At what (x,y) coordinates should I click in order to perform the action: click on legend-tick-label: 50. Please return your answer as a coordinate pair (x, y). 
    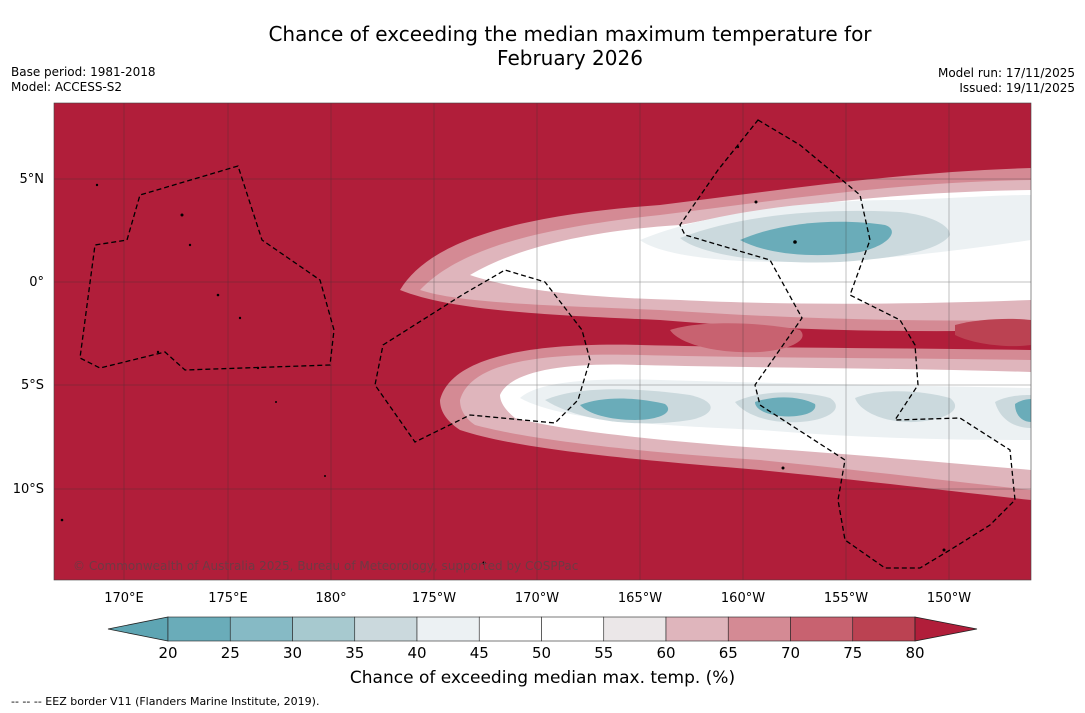
    Looking at the image, I should click on (541, 653).